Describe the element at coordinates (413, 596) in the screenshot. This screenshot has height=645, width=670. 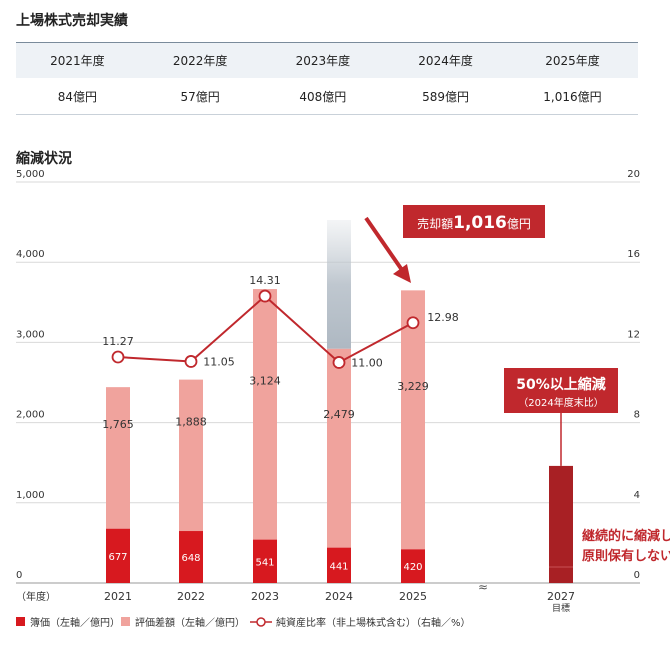
I see `x-tick-label: 2025` at that location.